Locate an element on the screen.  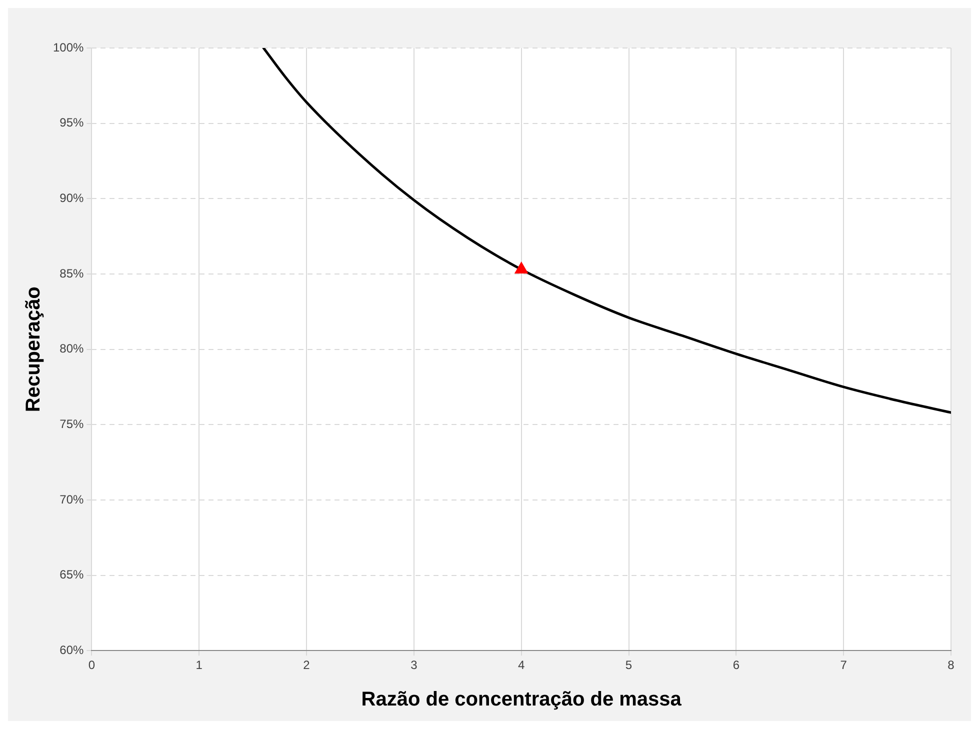
x-tick-label: 3 is located at coordinates (414, 665).